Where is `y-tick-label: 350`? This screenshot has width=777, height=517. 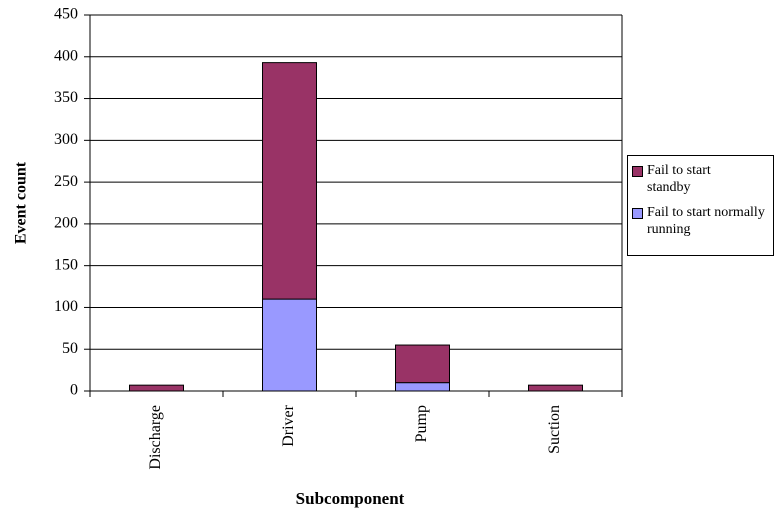 y-tick-label: 350 is located at coordinates (66, 97).